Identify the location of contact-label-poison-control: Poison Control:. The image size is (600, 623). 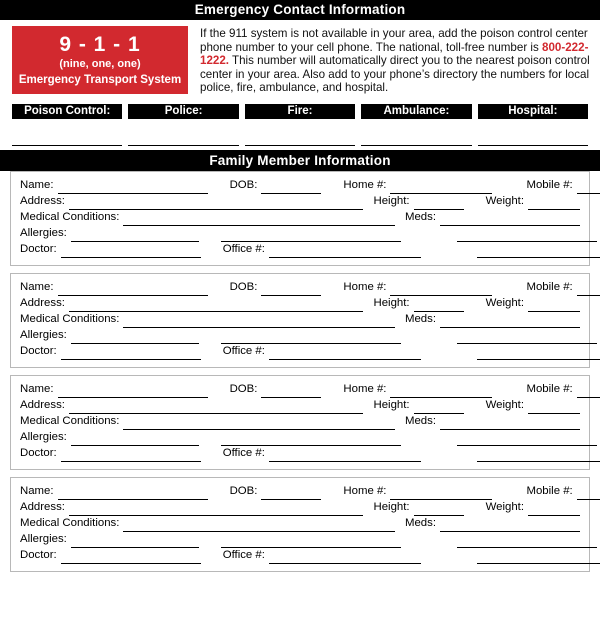
(67, 111).